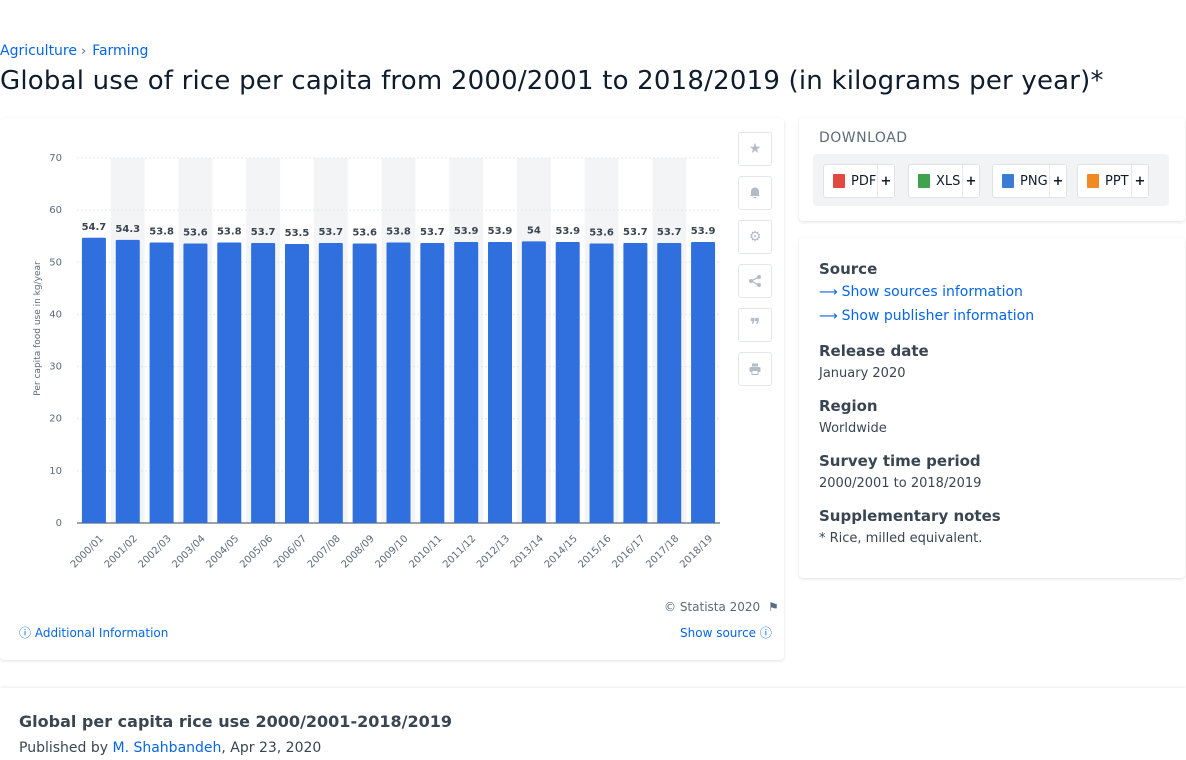  I want to click on share-icon, so click(755, 281).